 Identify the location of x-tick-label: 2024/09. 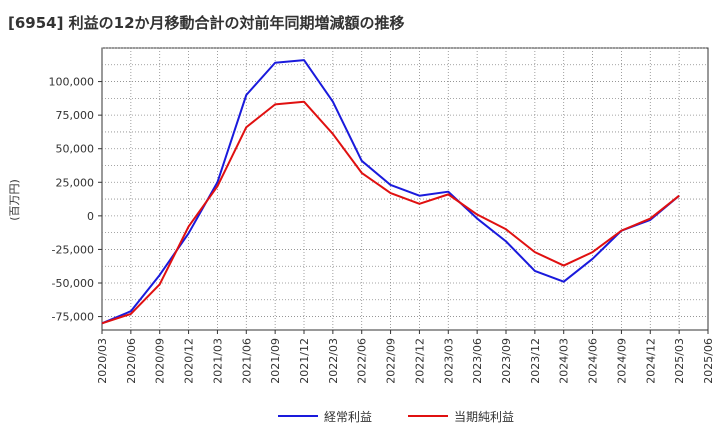
(621, 361).